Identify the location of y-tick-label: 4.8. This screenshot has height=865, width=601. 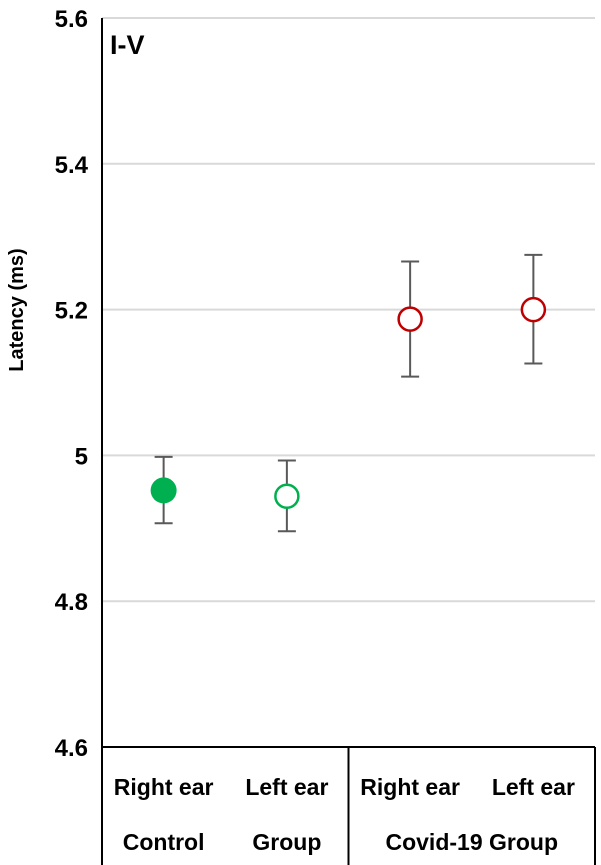
(71, 602).